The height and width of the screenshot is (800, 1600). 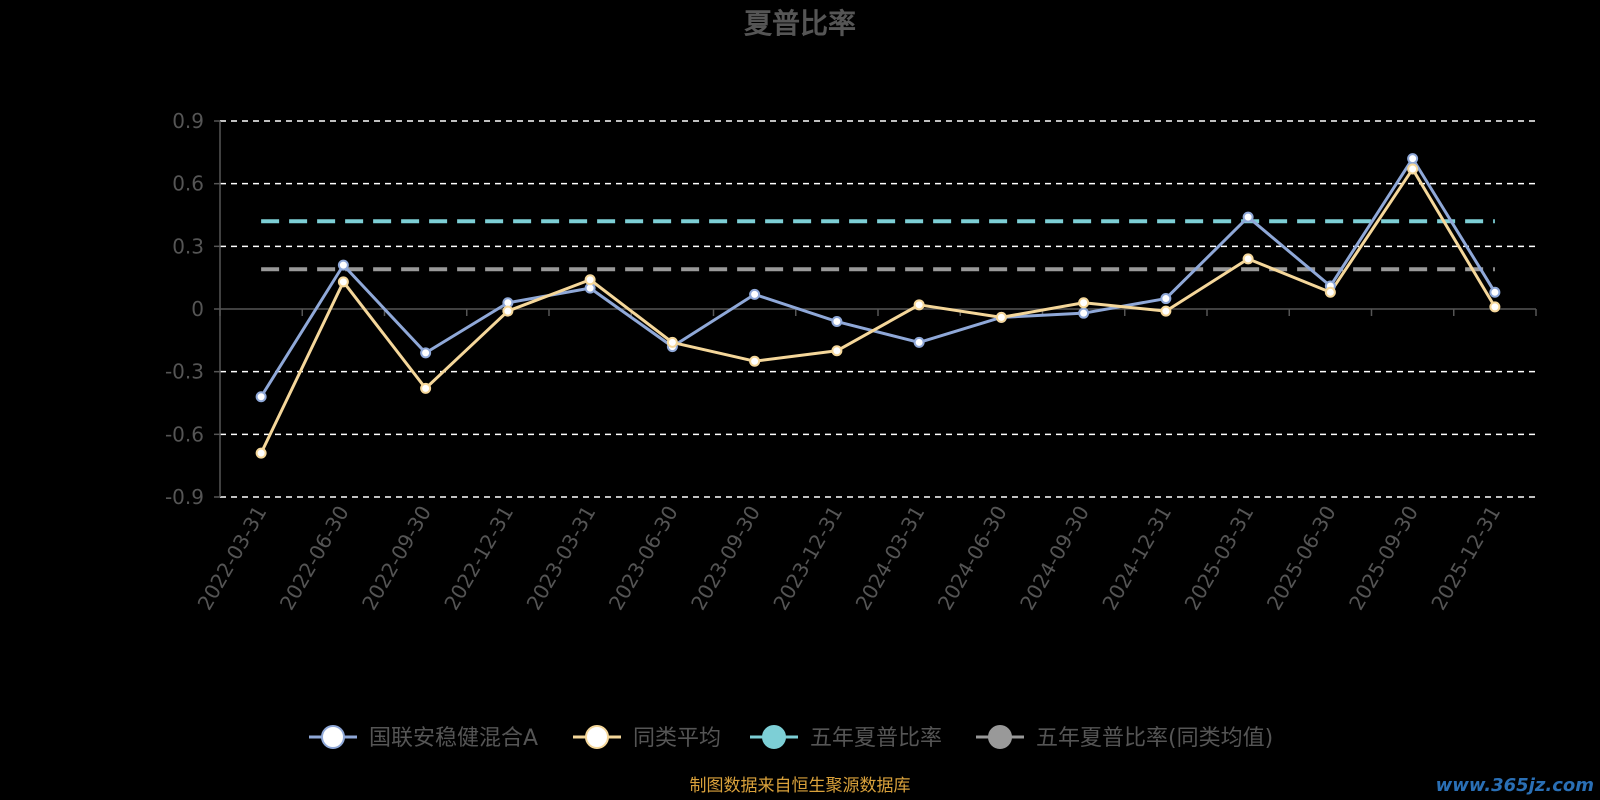 What do you see at coordinates (677, 738) in the screenshot?
I see `legend-label: 同类平均` at bounding box center [677, 738].